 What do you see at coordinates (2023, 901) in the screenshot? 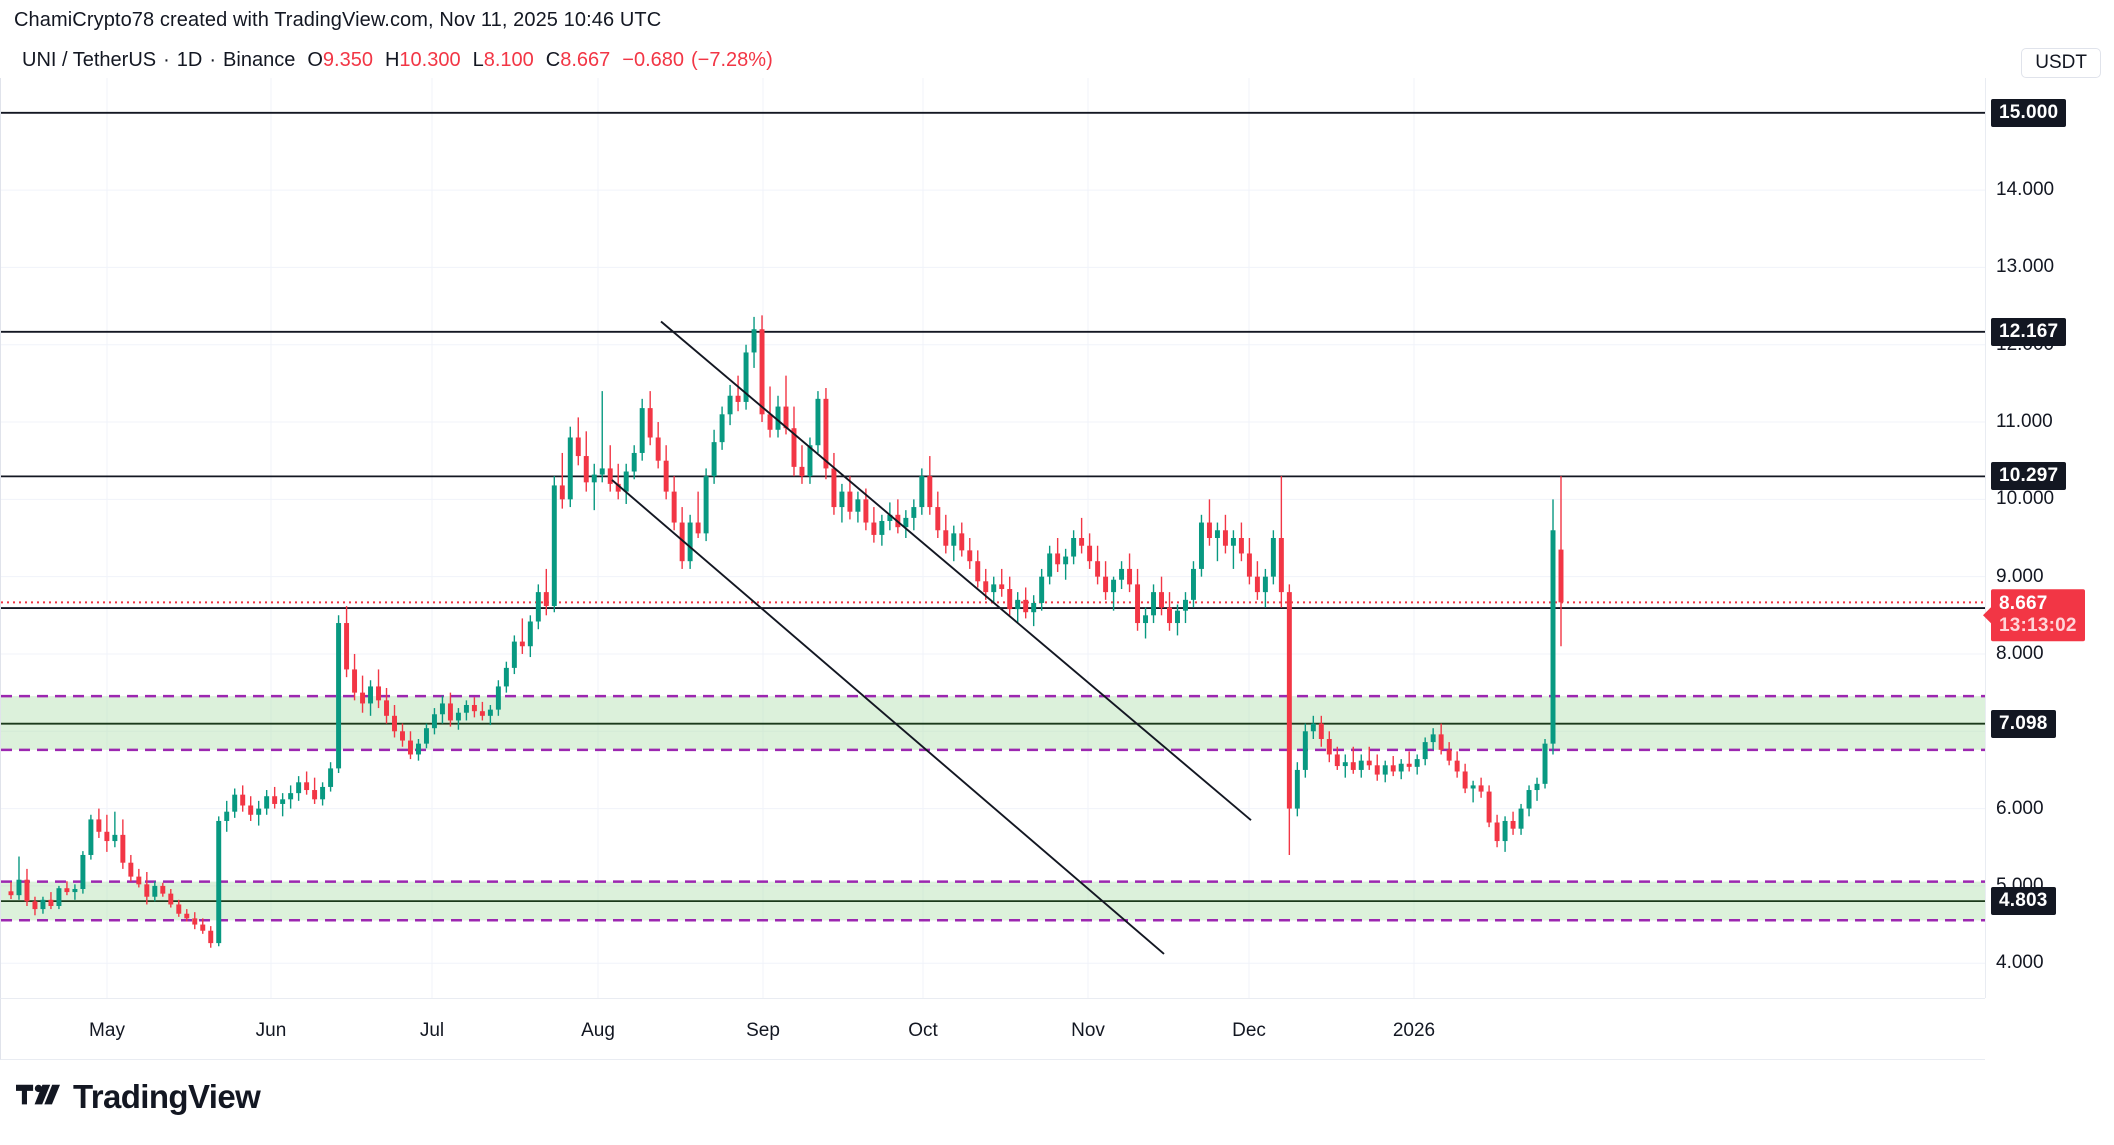
I see `price-badge-zone-mid-4803: 4.803` at bounding box center [2023, 901].